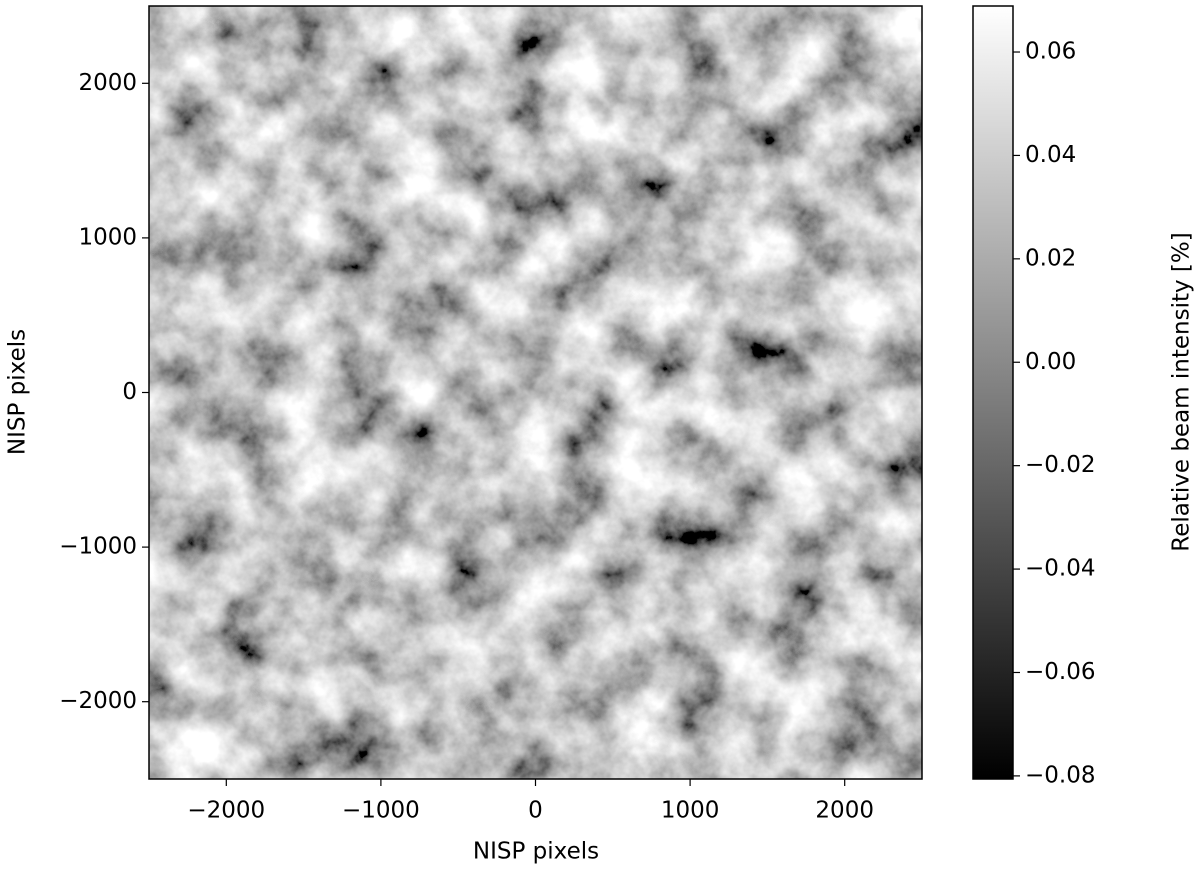 The width and height of the screenshot is (1200, 874). What do you see at coordinates (1182, 391) in the screenshot?
I see `colorbar-label: Relative beam intensity [%]` at bounding box center [1182, 391].